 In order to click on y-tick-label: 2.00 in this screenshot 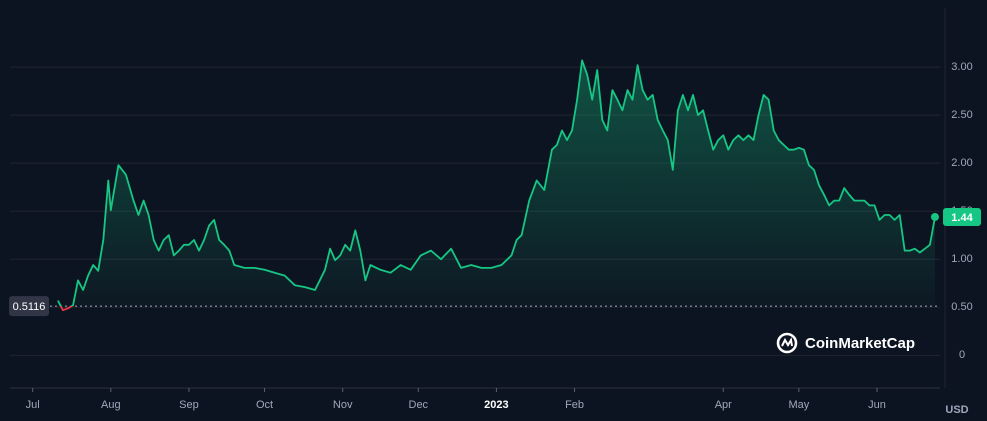, I will do `click(961, 163)`.